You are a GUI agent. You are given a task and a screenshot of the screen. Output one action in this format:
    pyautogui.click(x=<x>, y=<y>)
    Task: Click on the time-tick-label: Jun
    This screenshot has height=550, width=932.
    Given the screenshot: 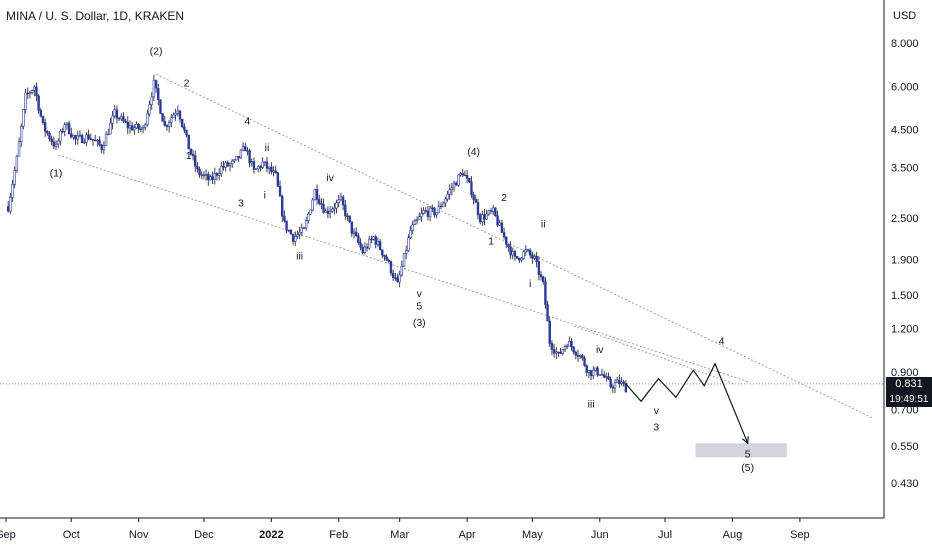 What is the action you would take?
    pyautogui.click(x=600, y=535)
    